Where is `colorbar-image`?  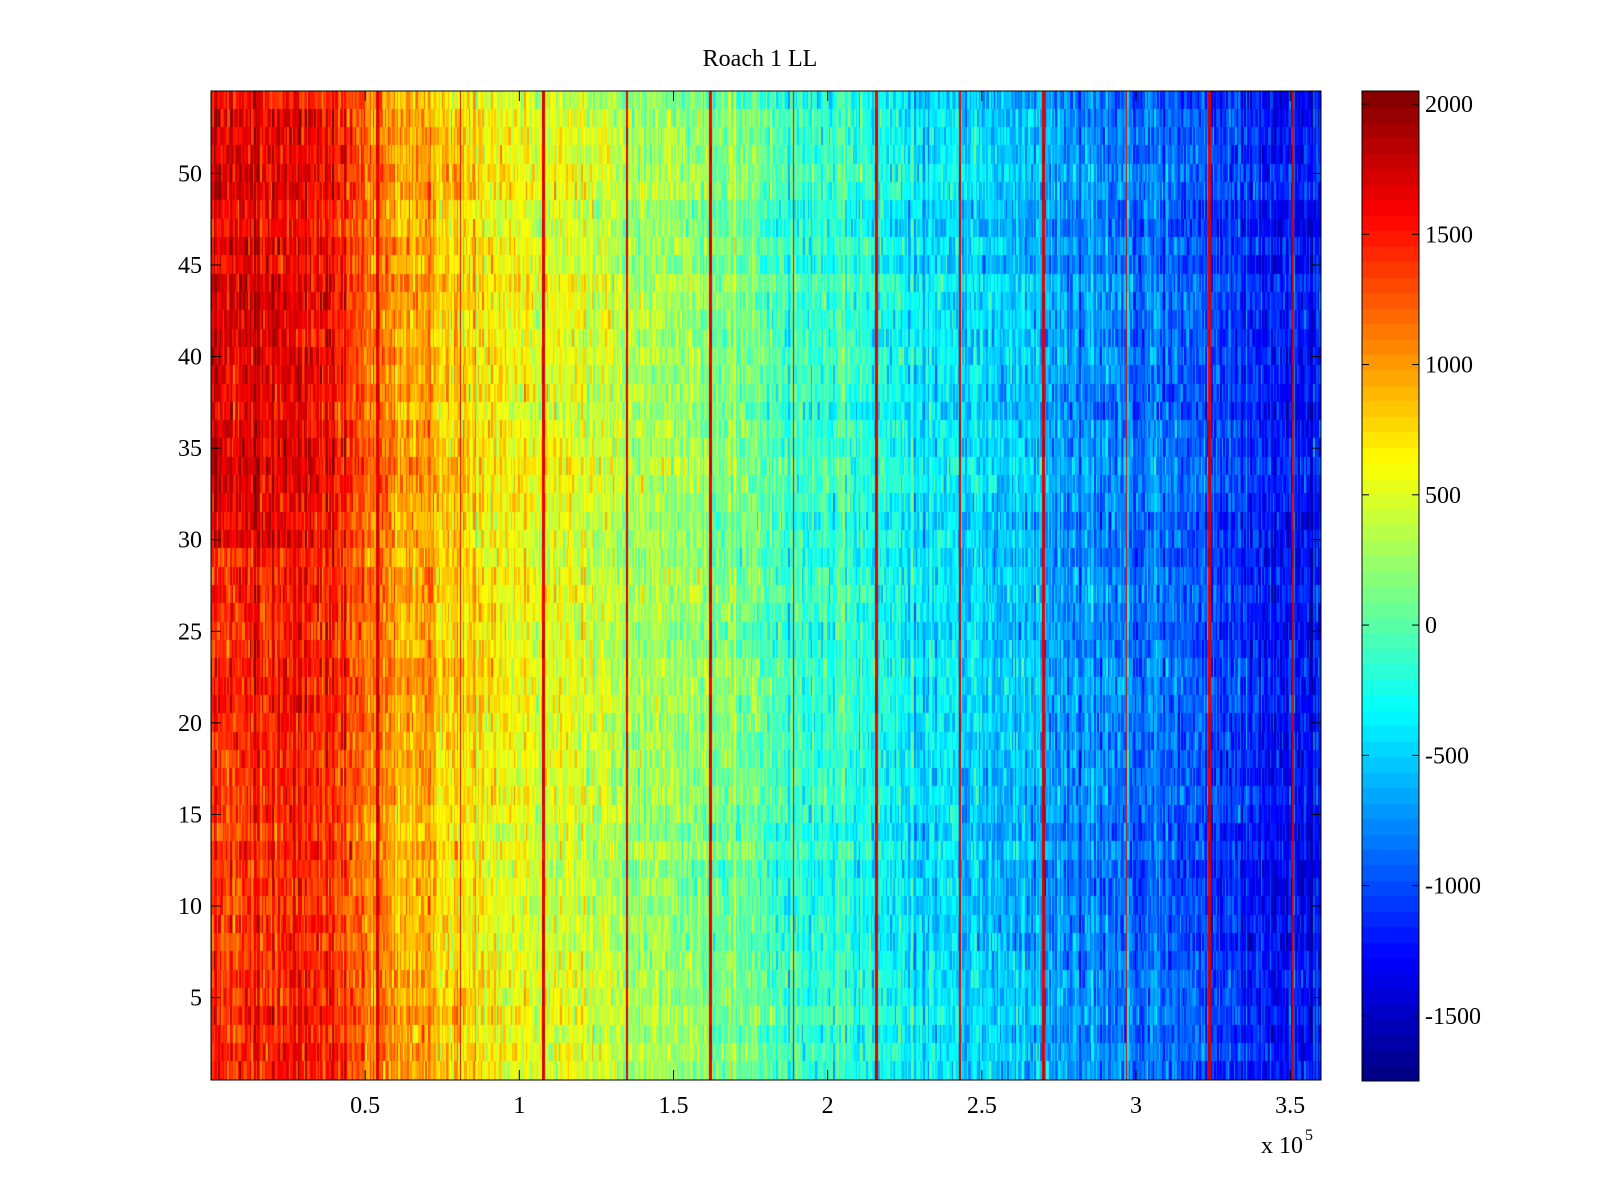
colorbar-image is located at coordinates (1390, 586).